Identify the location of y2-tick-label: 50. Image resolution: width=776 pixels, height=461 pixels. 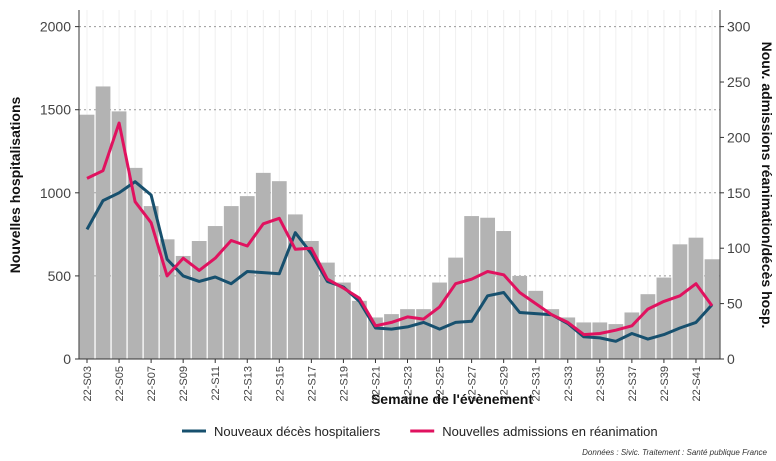
(735, 304).